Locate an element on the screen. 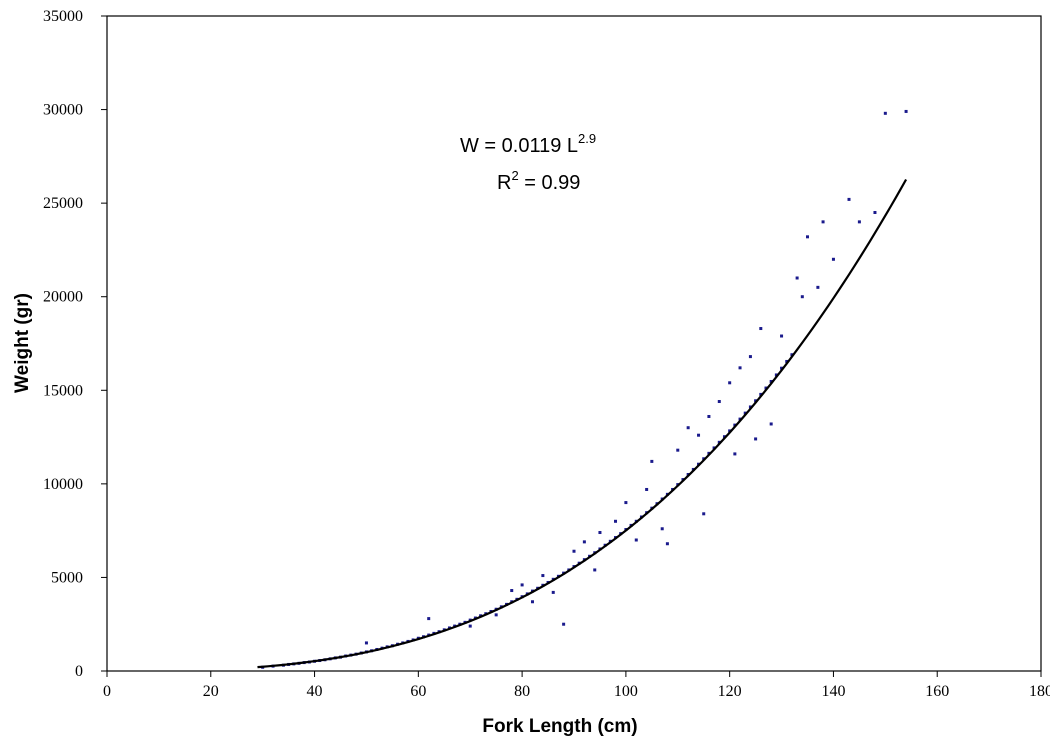 Image resolution: width=1050 pixels, height=740 pixels. equation-annotation: W = 0.0119 L2.9 is located at coordinates (528, 144).